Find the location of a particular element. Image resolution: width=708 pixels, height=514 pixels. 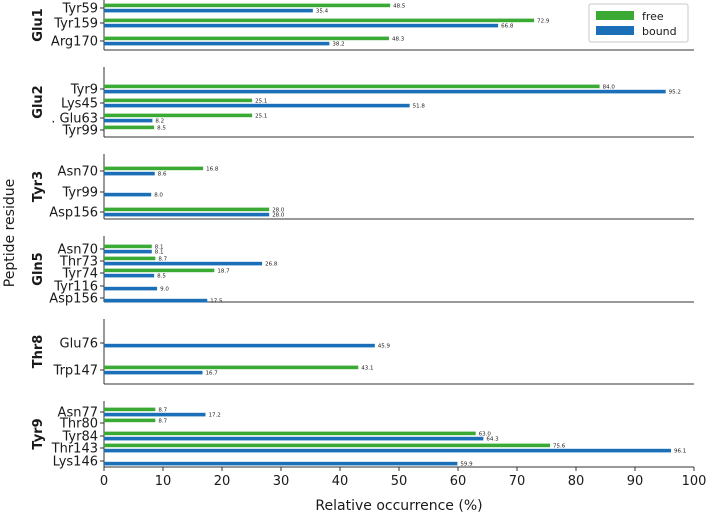

data-label-free: 72.9 is located at coordinates (543, 21).